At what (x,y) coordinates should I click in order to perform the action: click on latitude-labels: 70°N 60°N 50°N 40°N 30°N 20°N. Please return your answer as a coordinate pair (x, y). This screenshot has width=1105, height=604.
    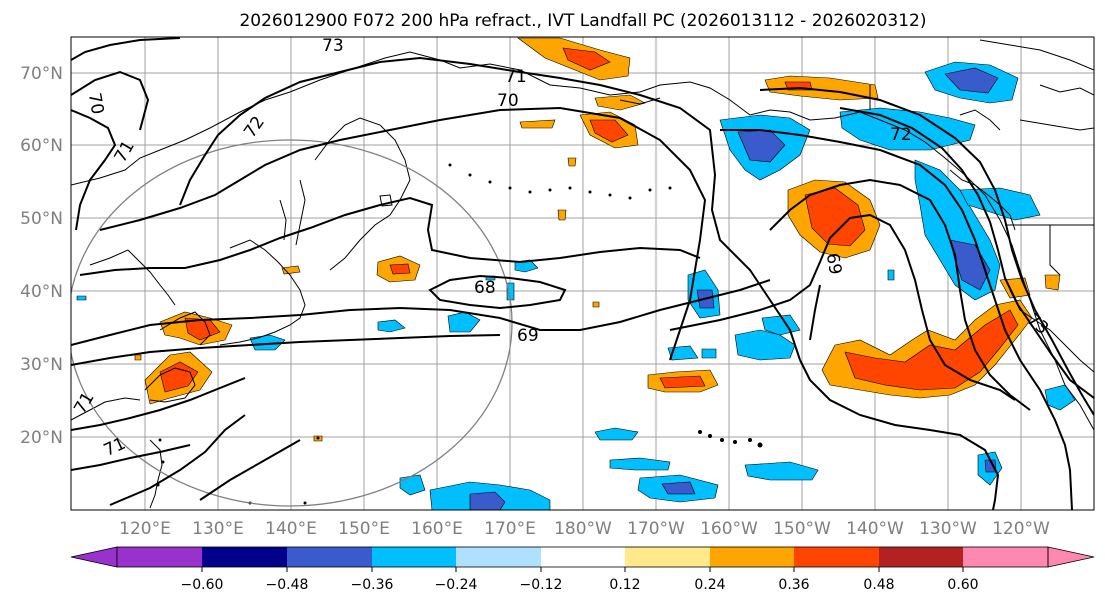
    Looking at the image, I should click on (41, 256).